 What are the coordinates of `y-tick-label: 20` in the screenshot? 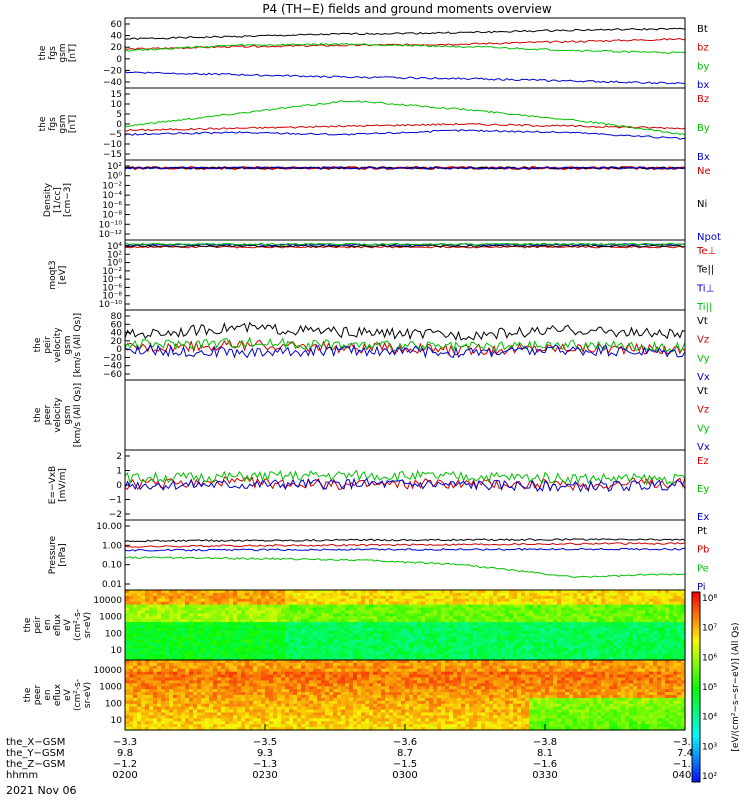 It's located at (117, 48).